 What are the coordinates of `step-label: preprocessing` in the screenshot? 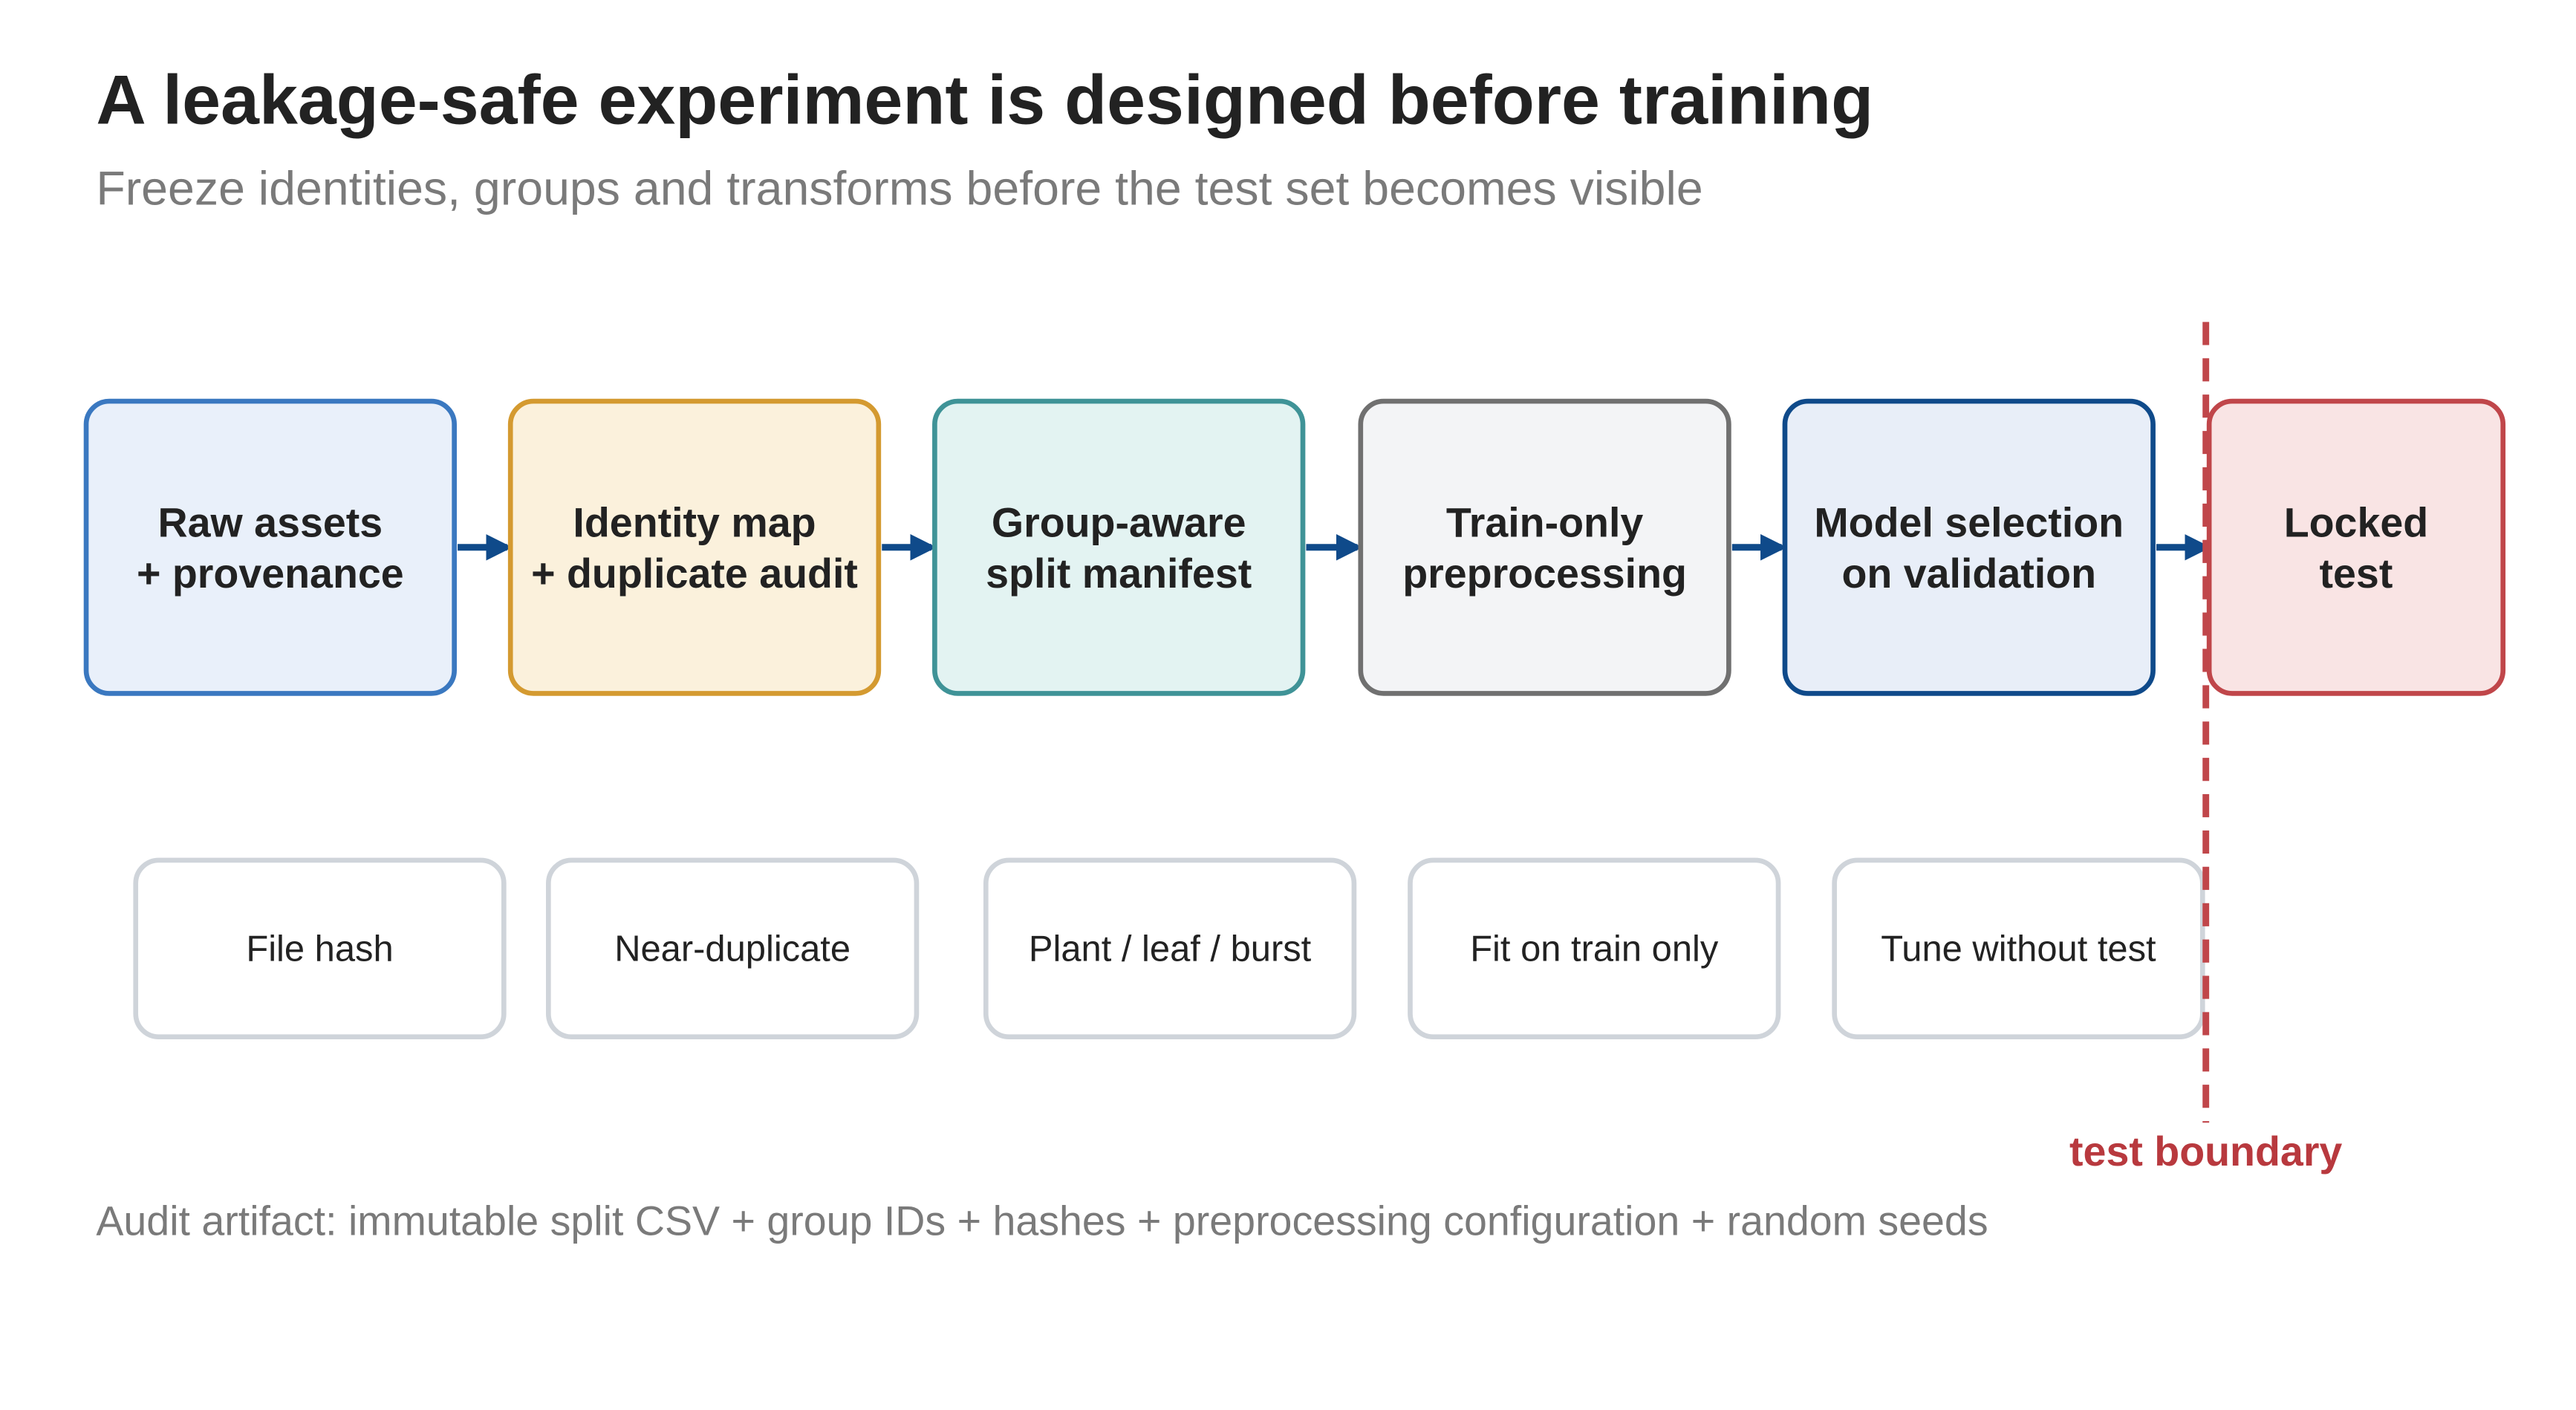 It's located at (1545, 573).